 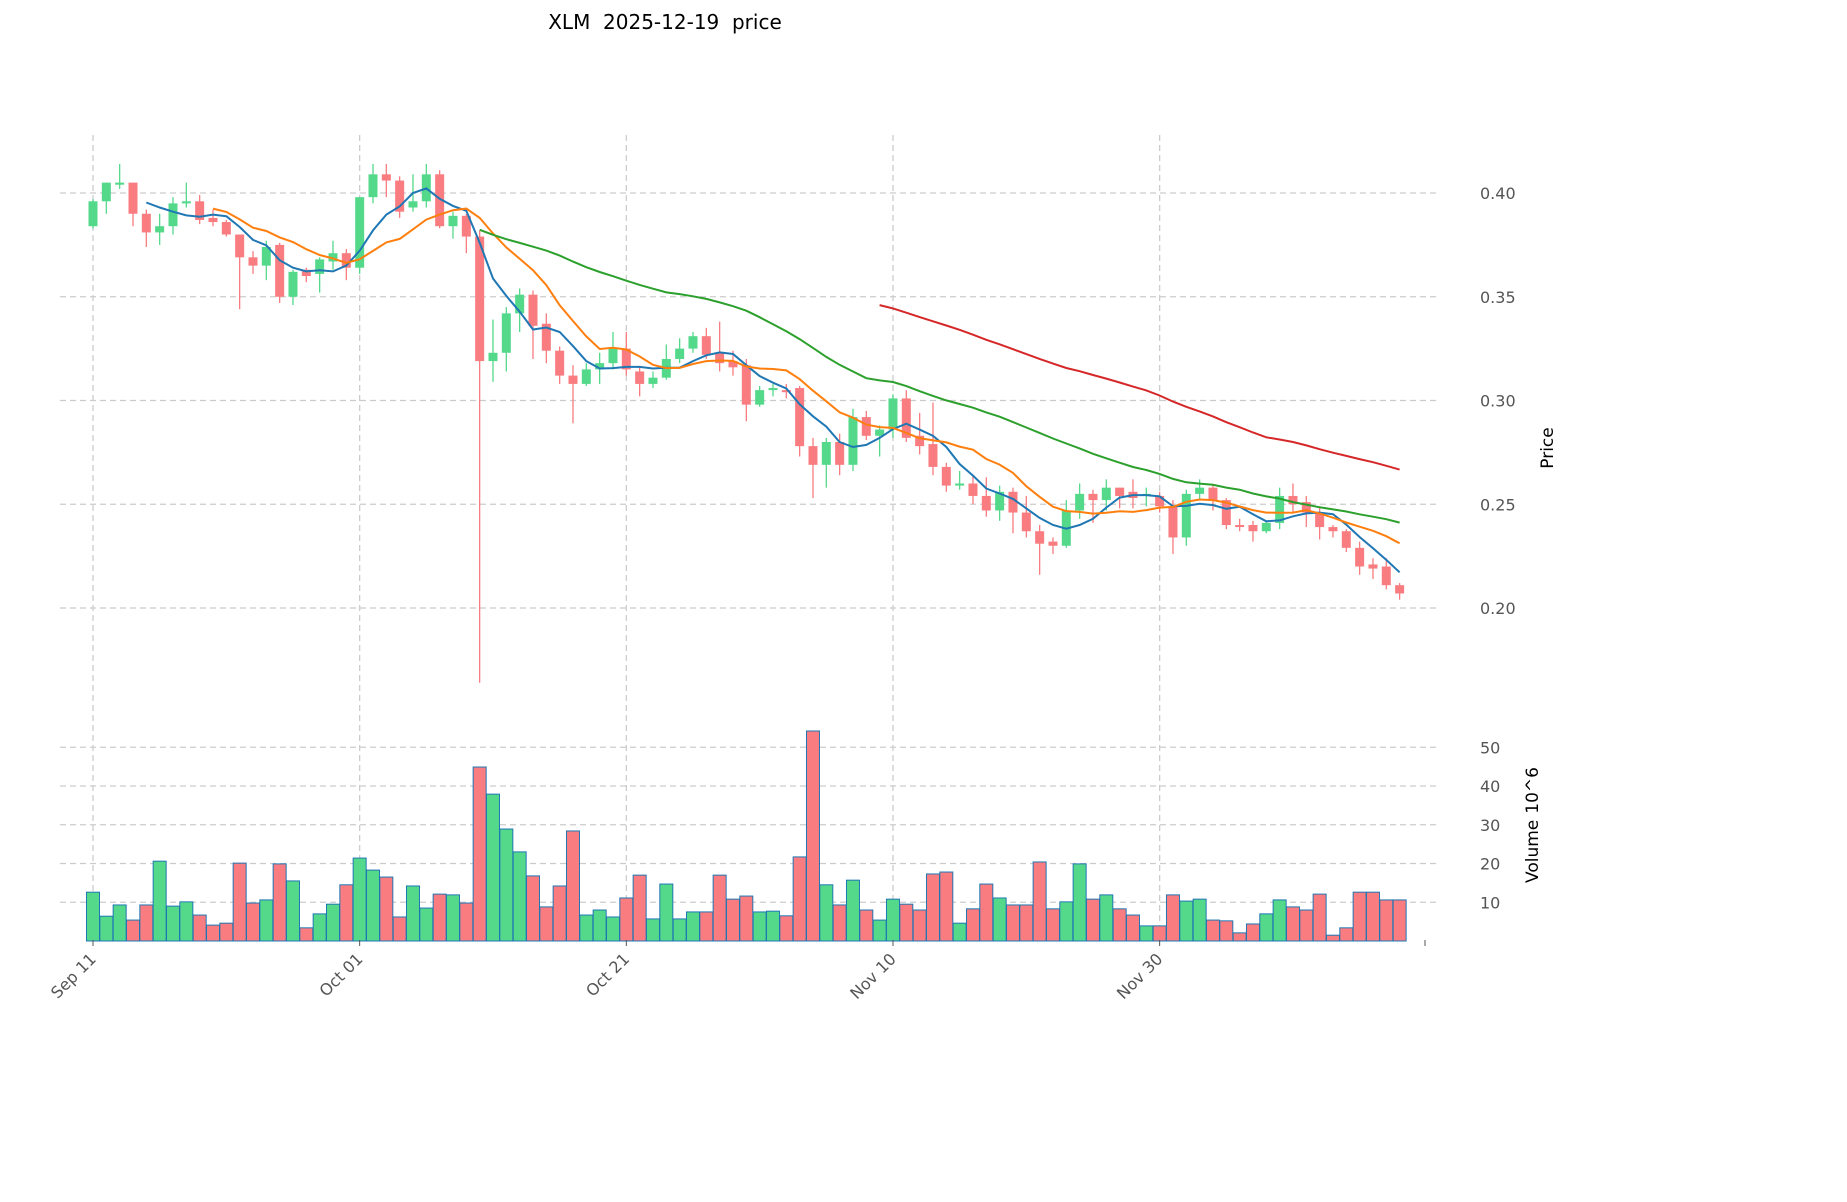 I want to click on price-tick-label: 0.25, so click(x=1498, y=504).